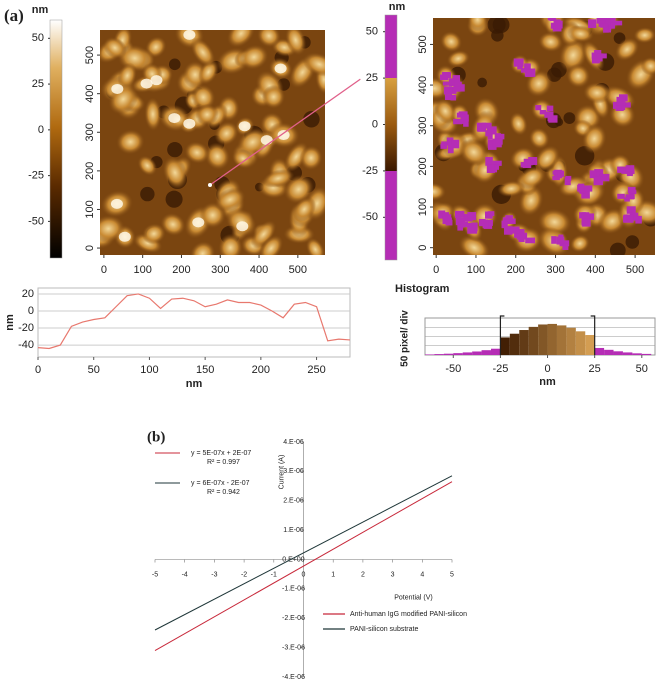 This screenshot has width=661, height=684. What do you see at coordinates (595, 369) in the screenshot?
I see `x-tick-label: 25` at bounding box center [595, 369].